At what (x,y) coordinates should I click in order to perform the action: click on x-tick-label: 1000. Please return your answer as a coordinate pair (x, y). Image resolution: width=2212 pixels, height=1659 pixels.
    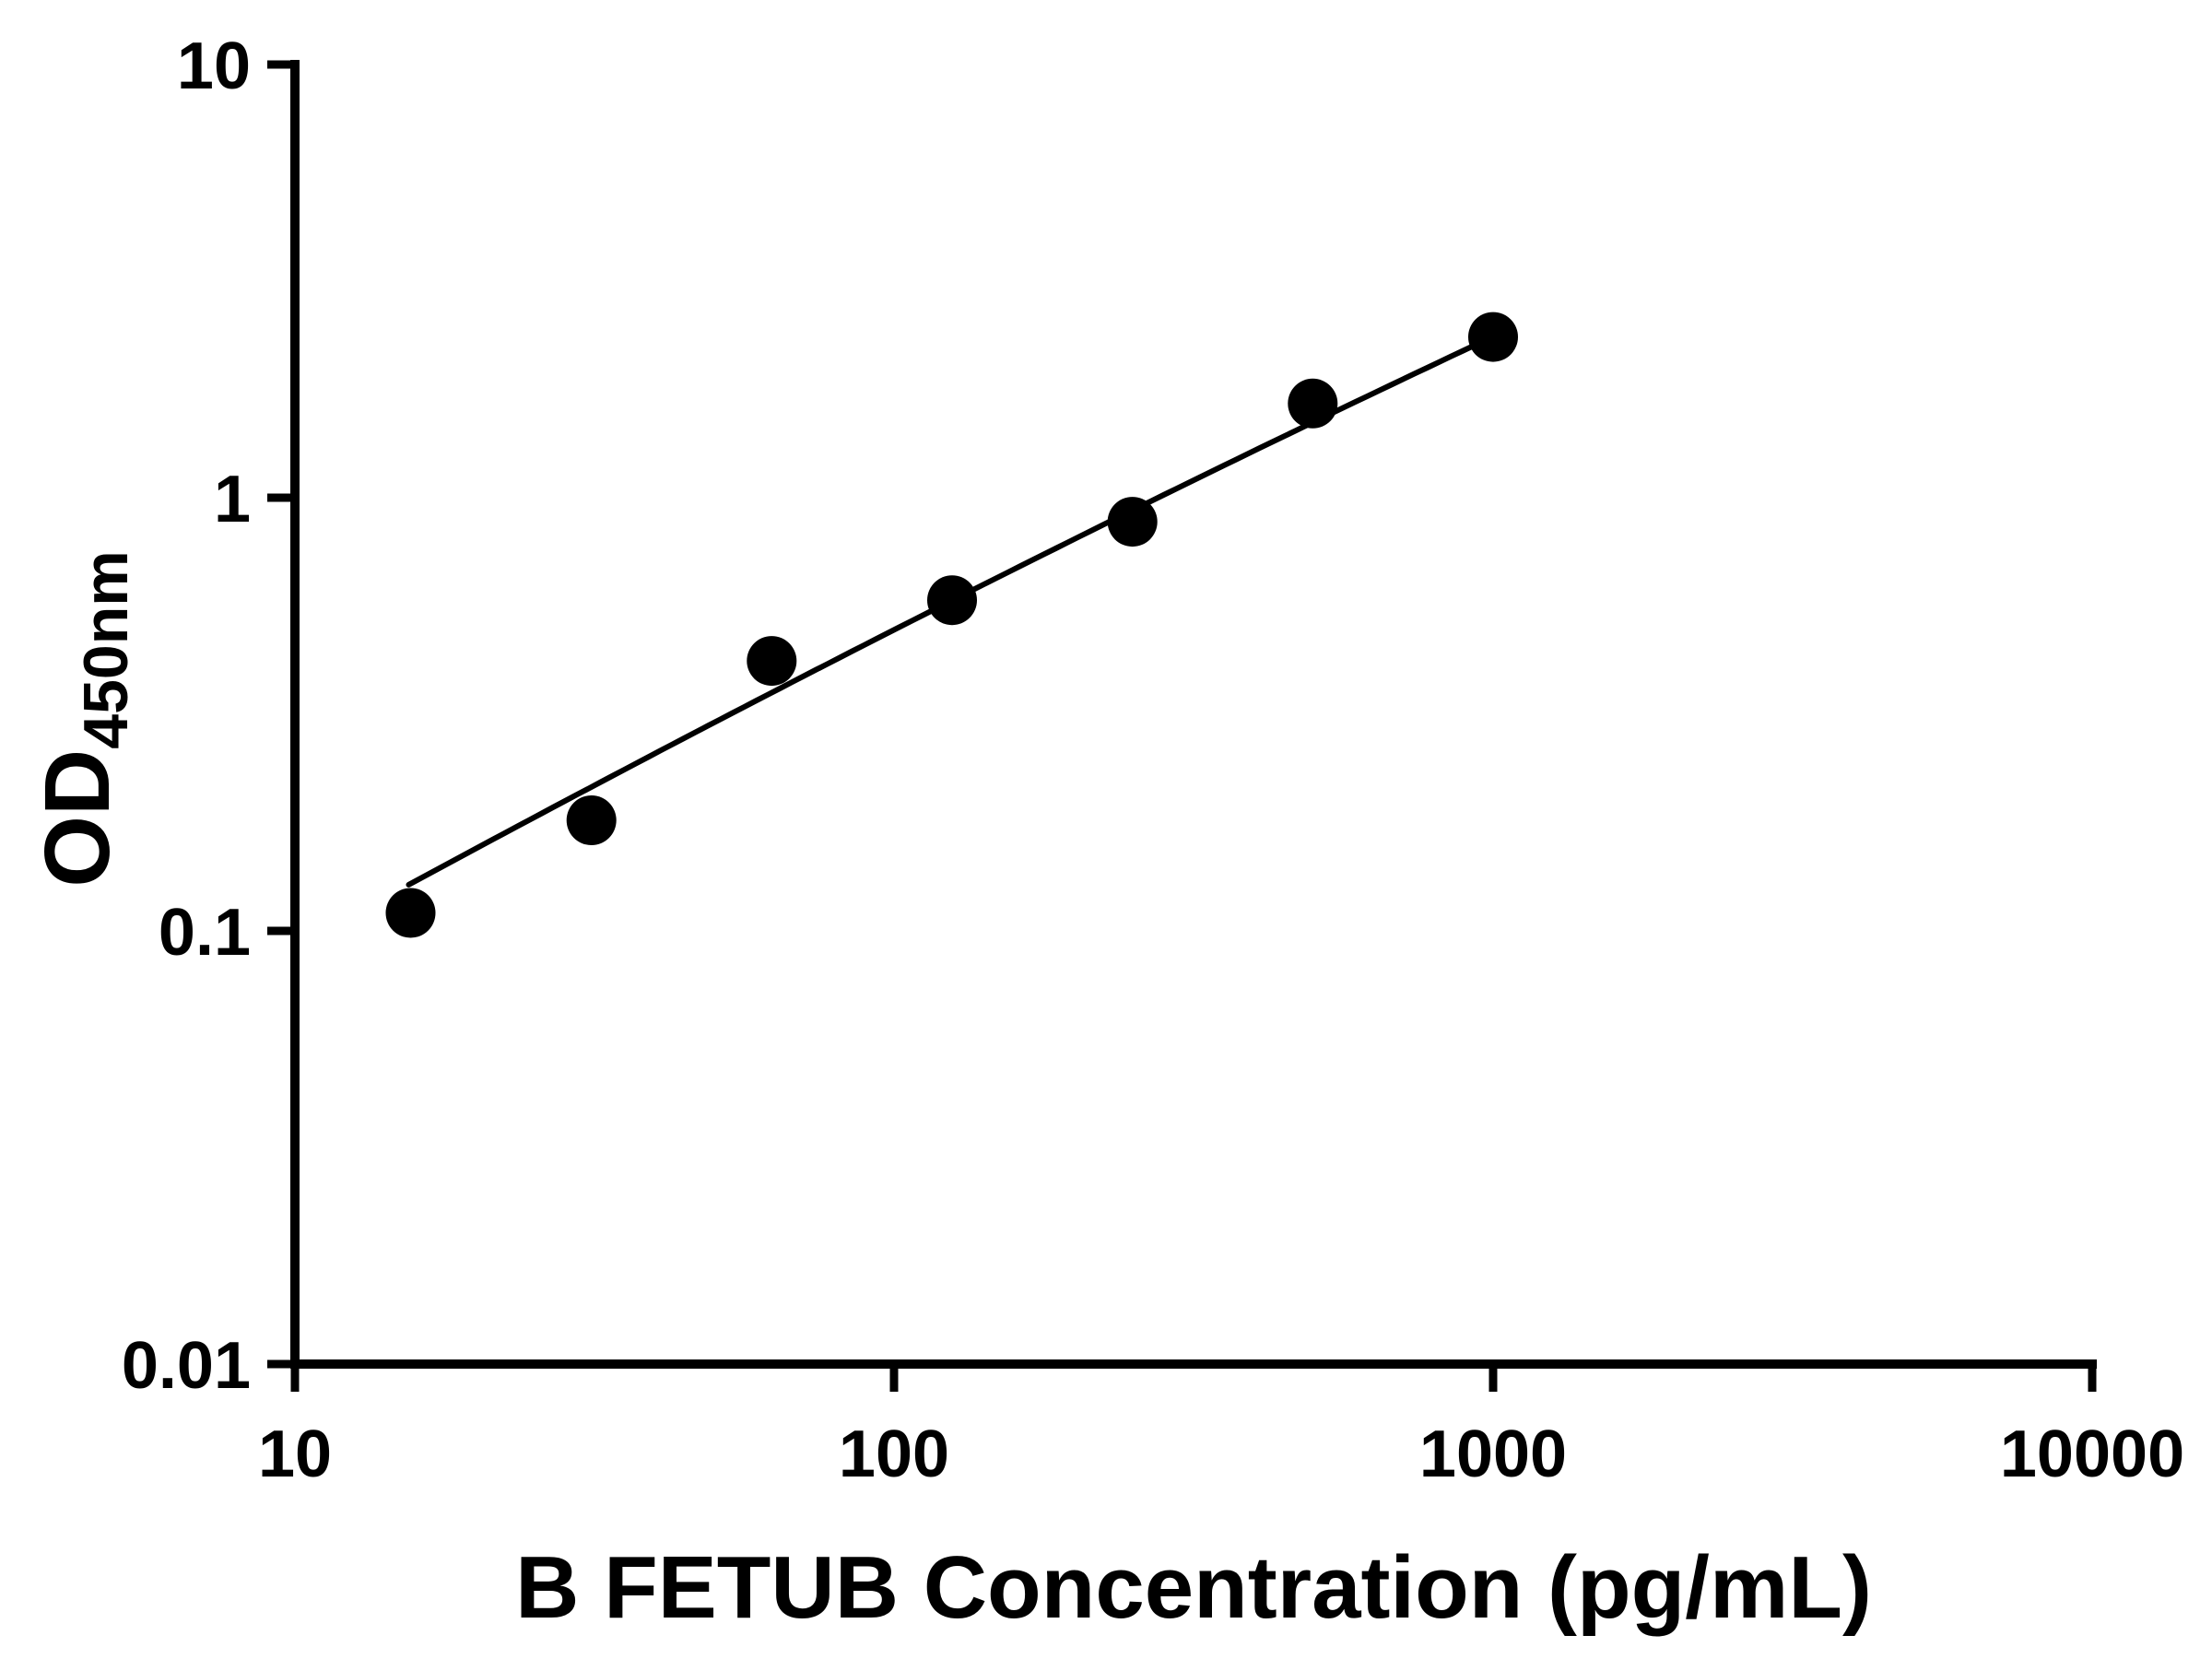
    Looking at the image, I should click on (1493, 1454).